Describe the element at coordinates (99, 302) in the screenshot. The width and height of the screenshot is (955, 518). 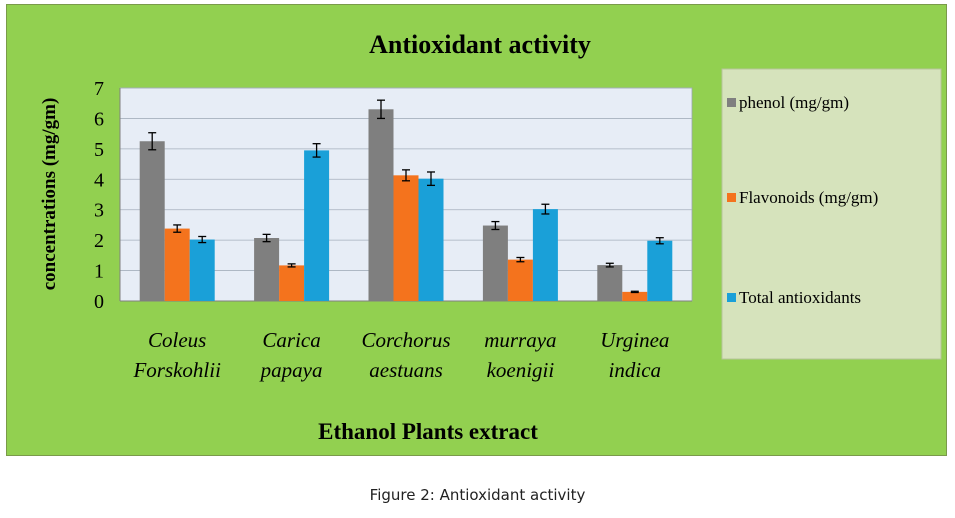
I see `y-tick-label: 0` at that location.